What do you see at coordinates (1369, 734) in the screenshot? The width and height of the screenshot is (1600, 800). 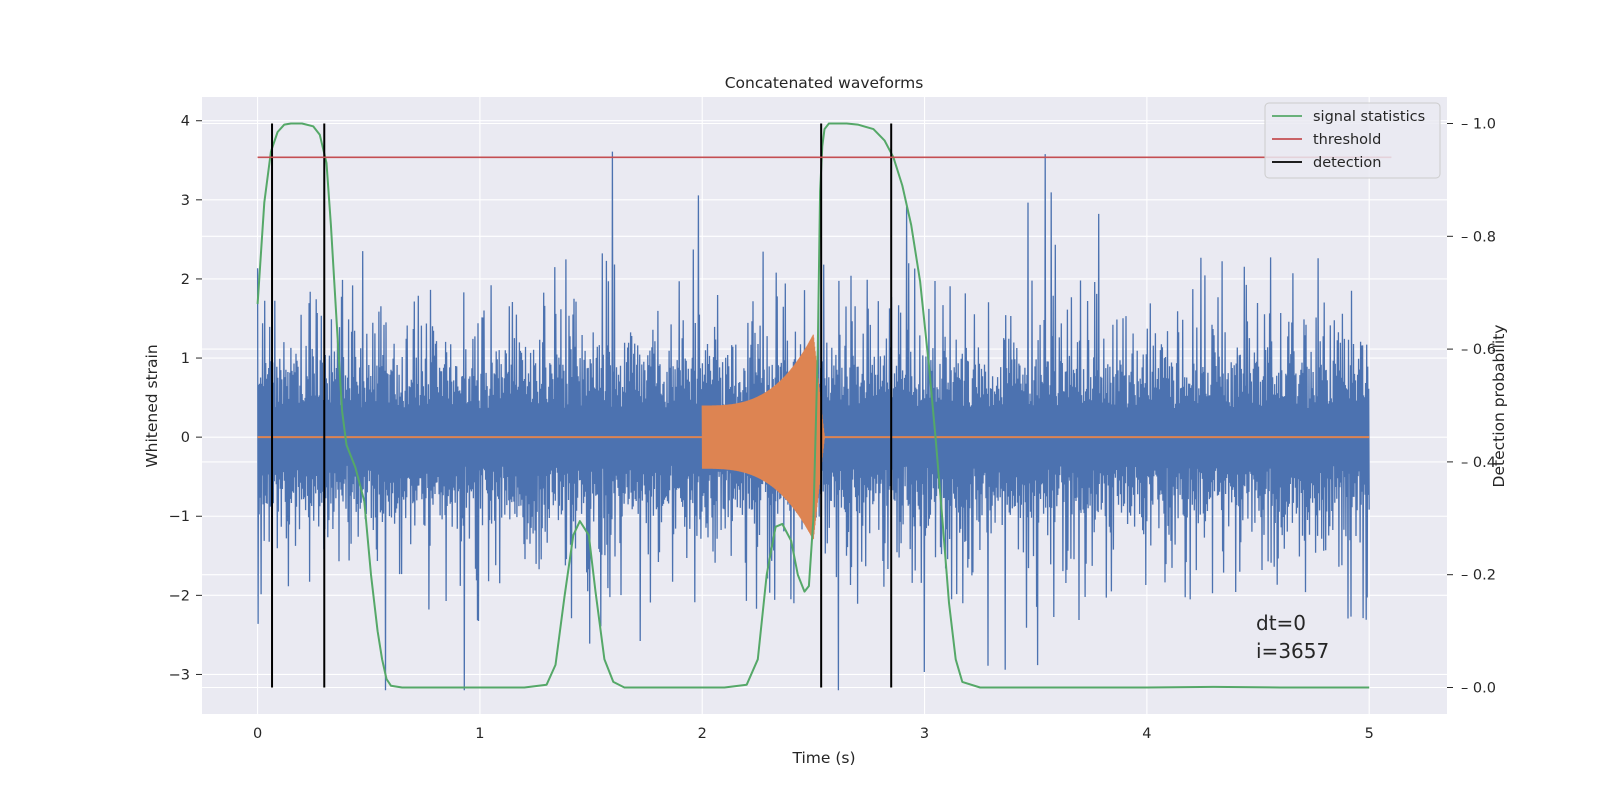 I see `x-tick-label: 5` at bounding box center [1369, 734].